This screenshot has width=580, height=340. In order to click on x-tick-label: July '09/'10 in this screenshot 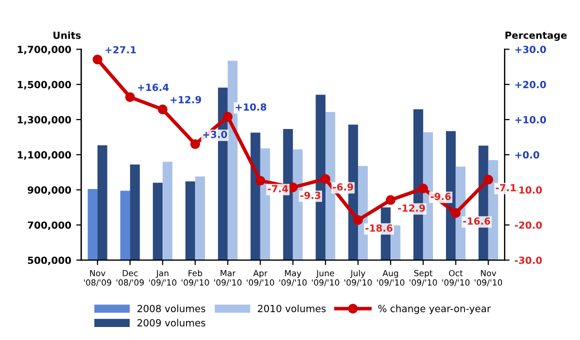, I will do `click(358, 278)`.